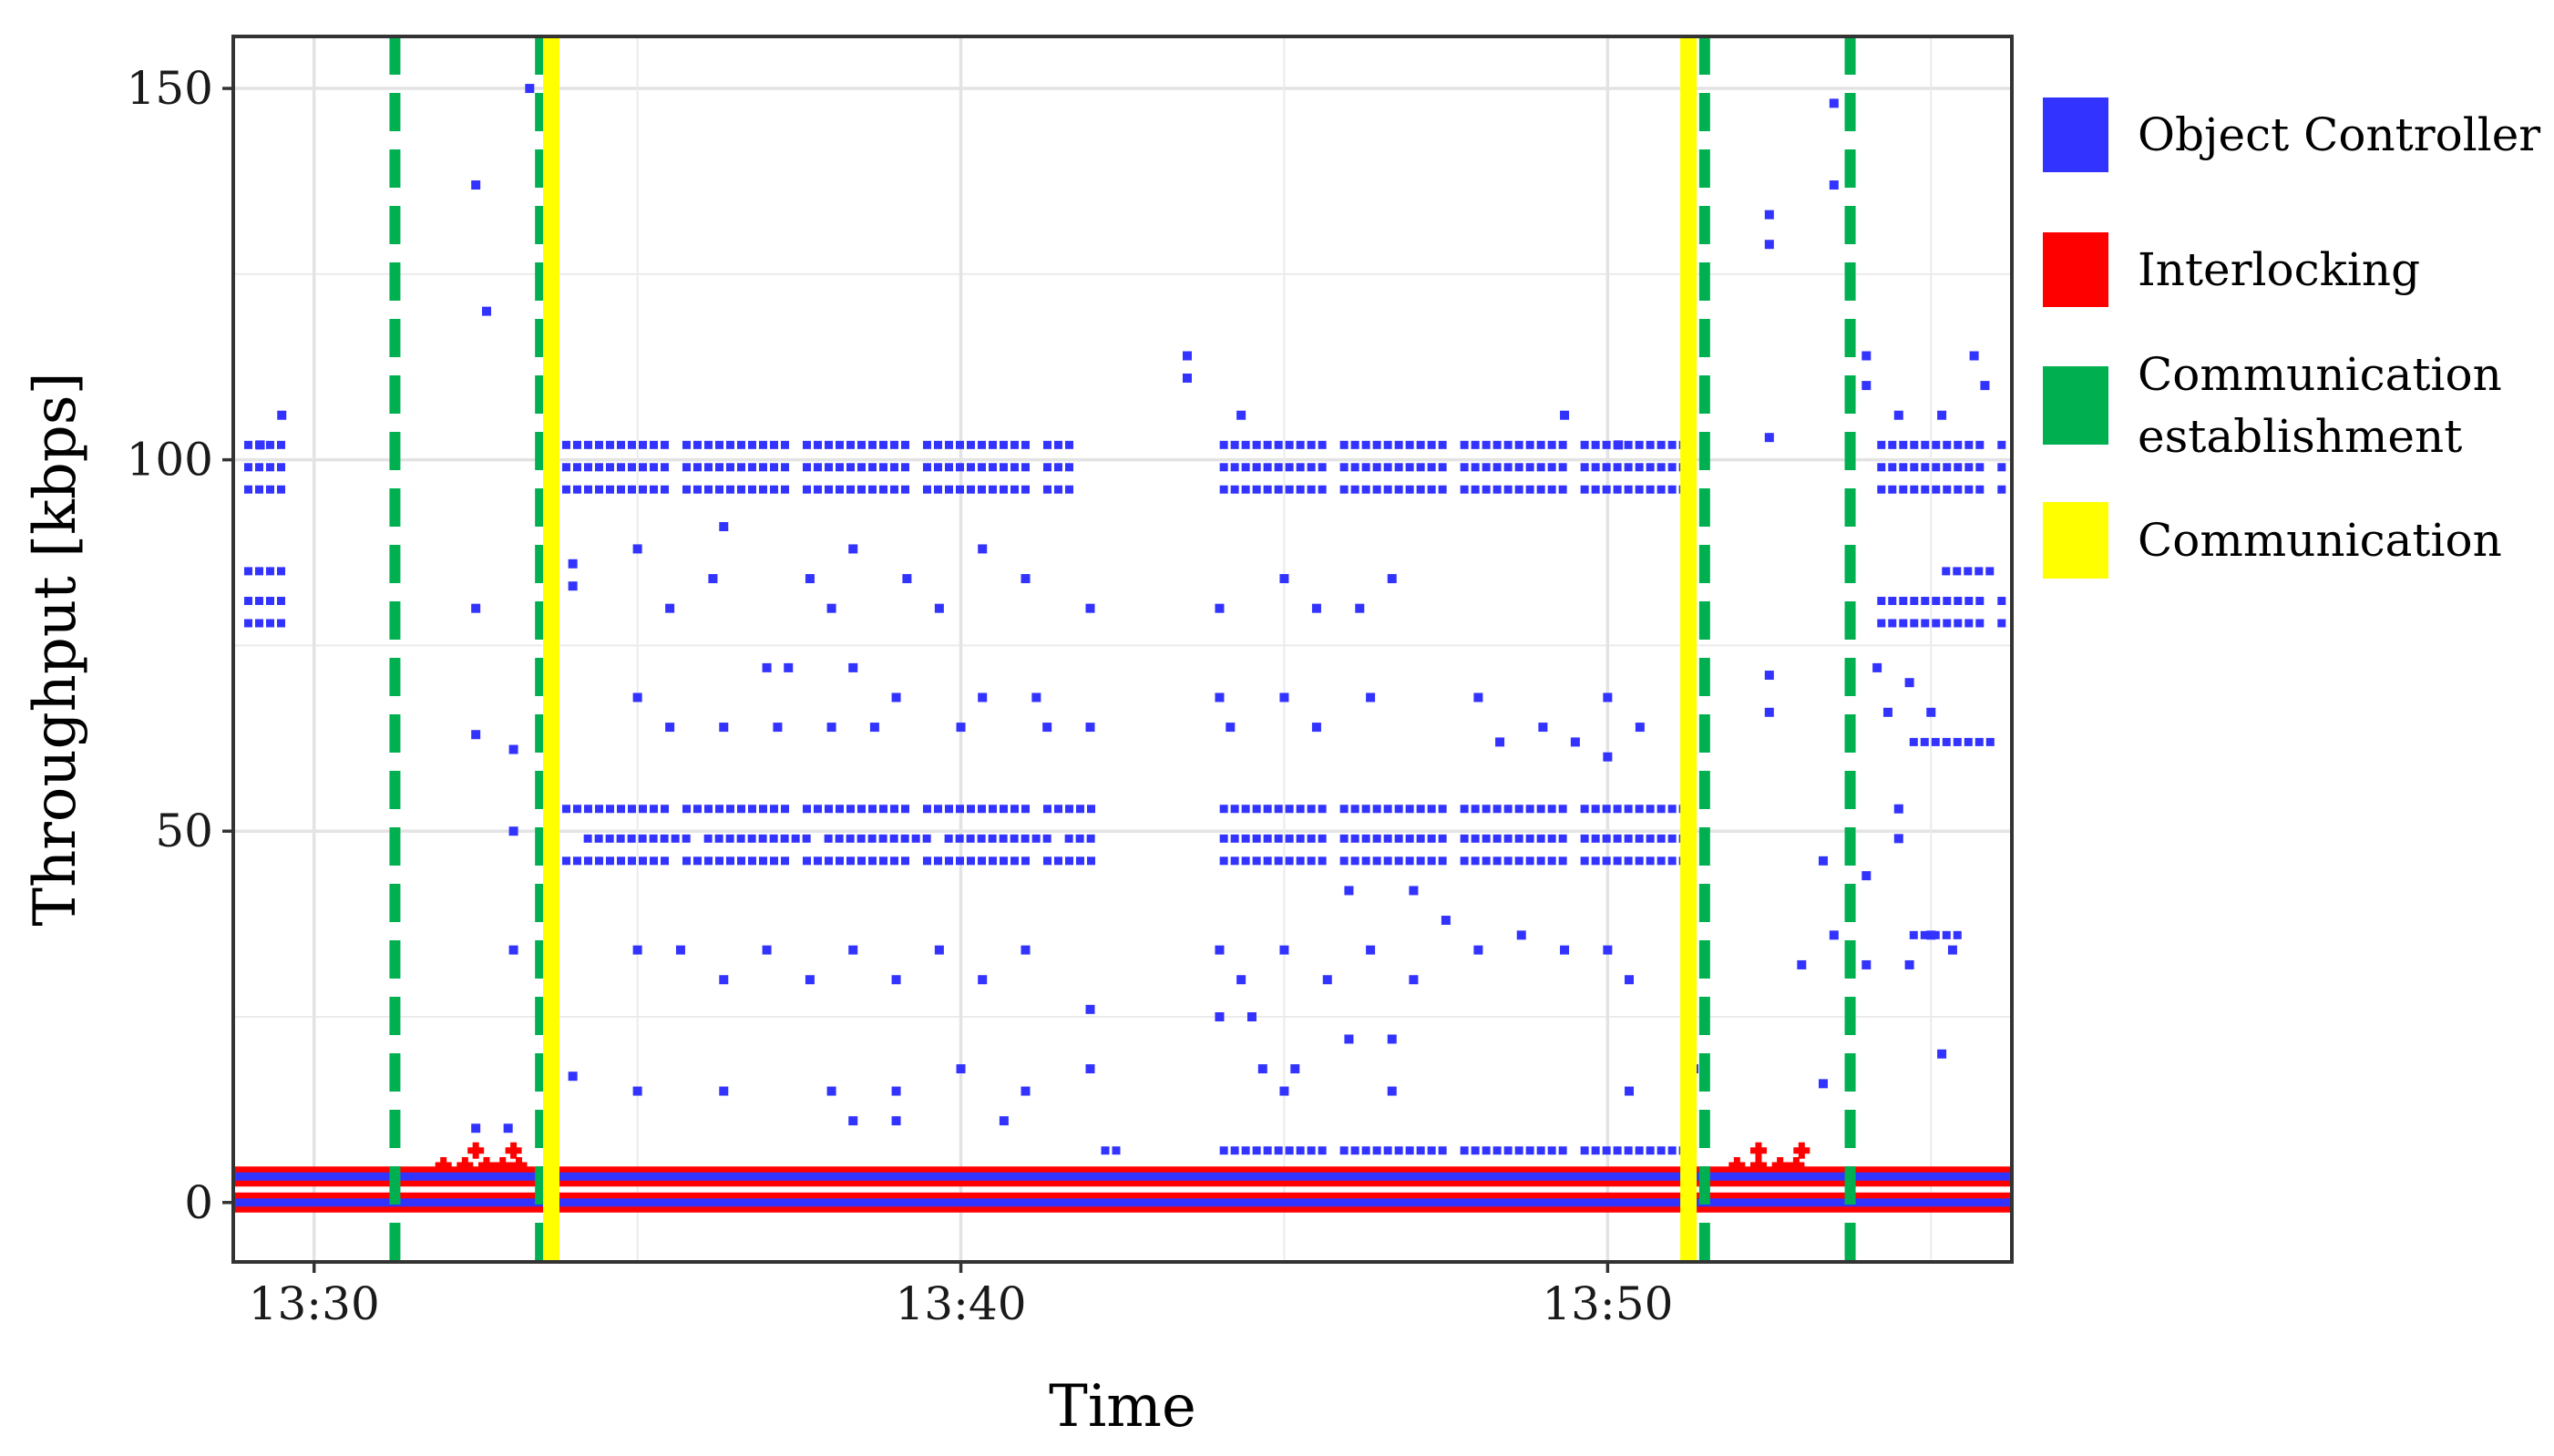 The width and height of the screenshot is (2554, 1456). I want to click on legend-label: establishment, so click(2300, 436).